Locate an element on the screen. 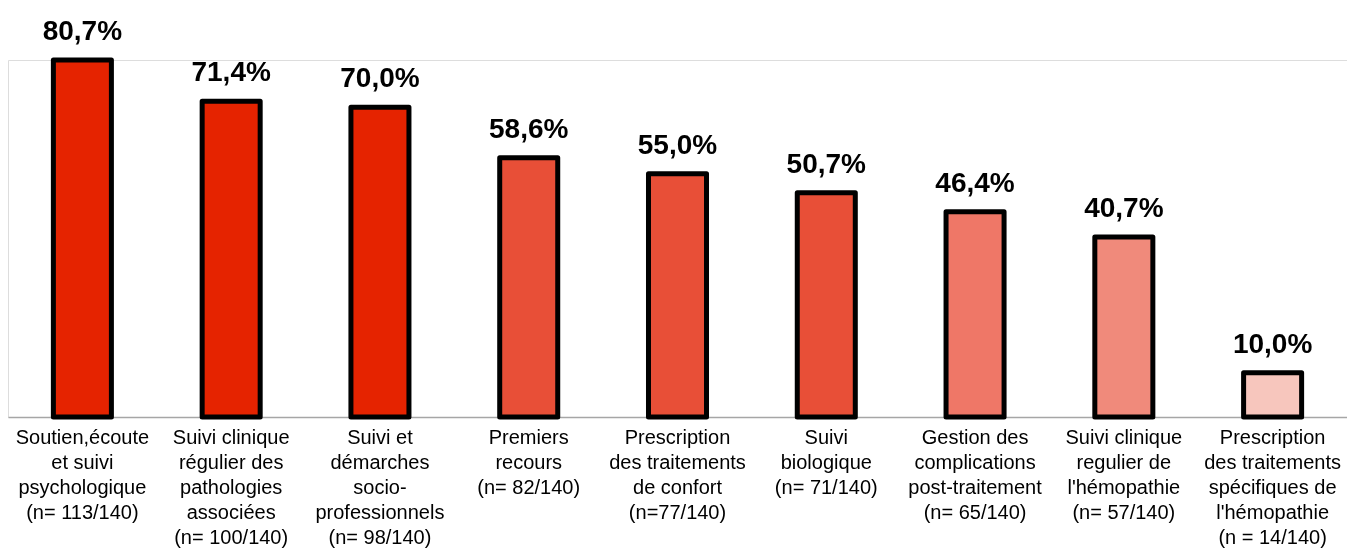  data-label: 70,0% is located at coordinates (380, 78).